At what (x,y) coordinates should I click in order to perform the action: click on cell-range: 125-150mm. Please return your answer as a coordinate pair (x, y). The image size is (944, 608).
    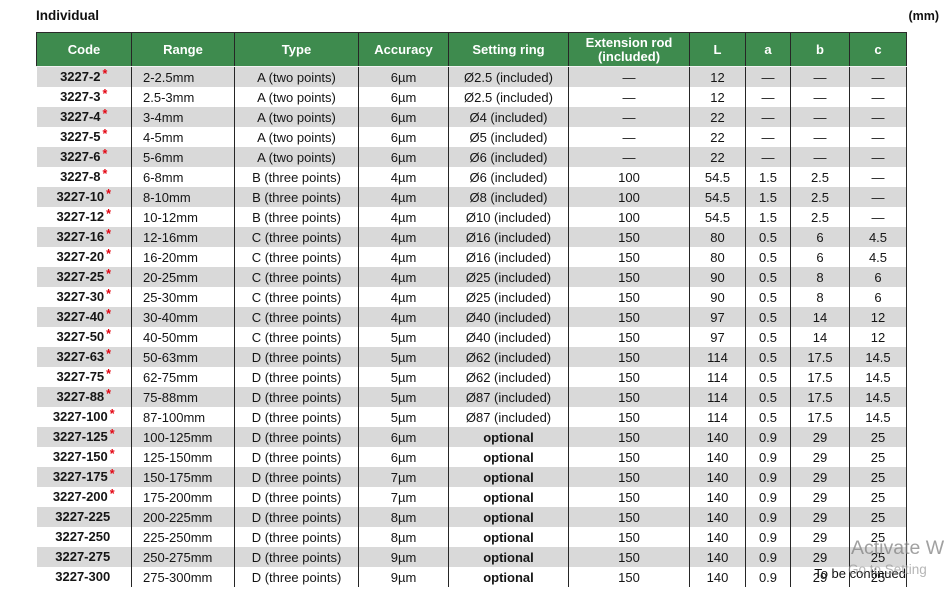
    Looking at the image, I should click on (183, 457).